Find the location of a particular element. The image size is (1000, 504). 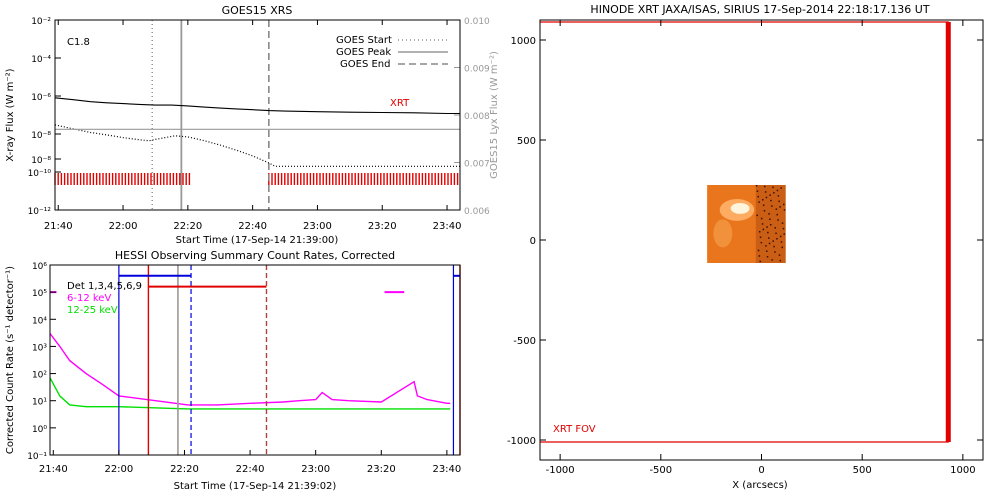

hessi-xlabel: Start Time (17-Sep-14 21:39:02) is located at coordinates (255, 486).